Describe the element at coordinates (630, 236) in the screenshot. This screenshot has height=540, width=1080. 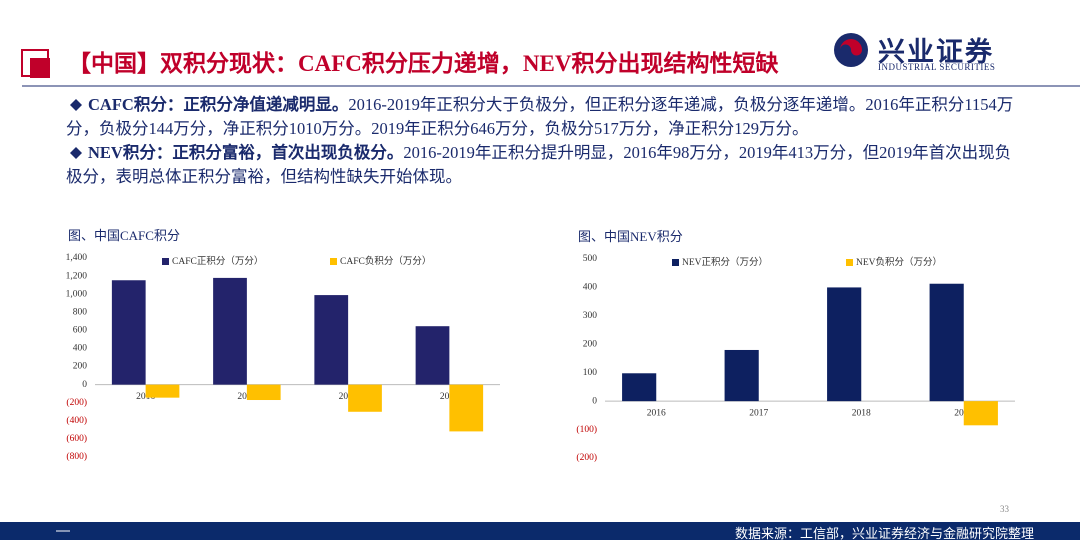
I see `chart-title: 图、中国NEV积分` at that location.